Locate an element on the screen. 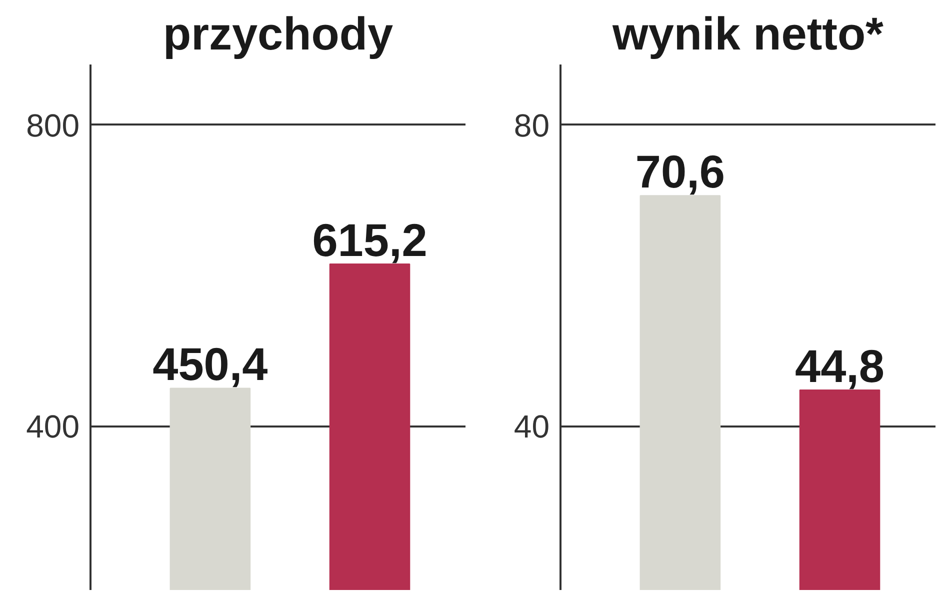 This screenshot has height=593, width=948. data-label: 70,6 is located at coordinates (680, 172).